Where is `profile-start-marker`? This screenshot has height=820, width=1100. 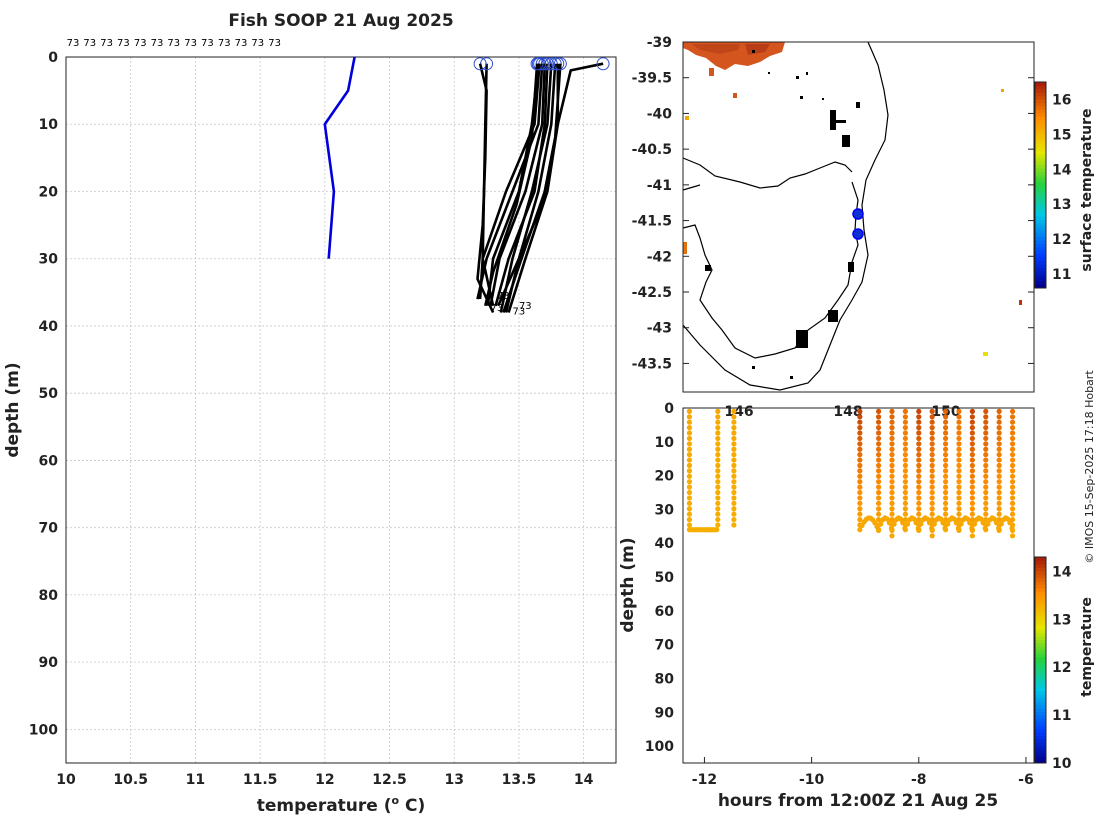 profile-start-marker is located at coordinates (555, 64).